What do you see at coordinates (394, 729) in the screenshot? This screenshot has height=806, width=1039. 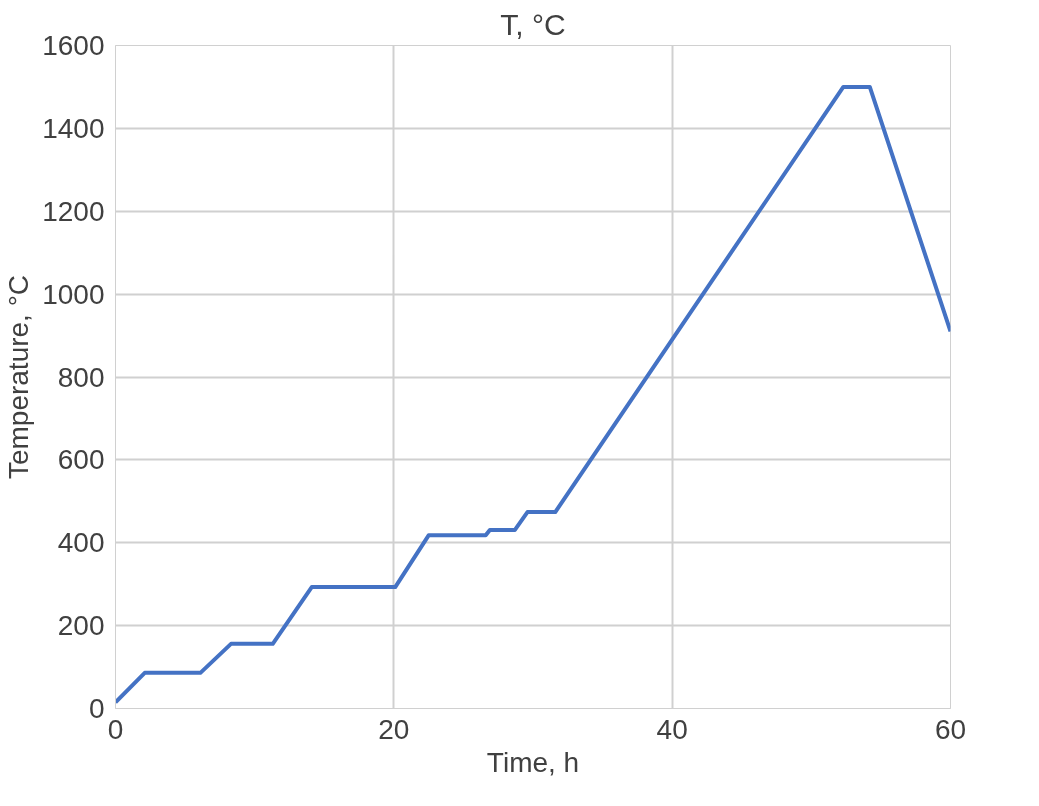 I see `x-tick-label: 20` at bounding box center [394, 729].